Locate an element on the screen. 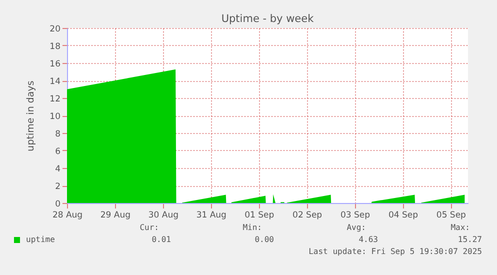 The height and width of the screenshot is (275, 497). y-tick-label: 2 is located at coordinates (57, 187).